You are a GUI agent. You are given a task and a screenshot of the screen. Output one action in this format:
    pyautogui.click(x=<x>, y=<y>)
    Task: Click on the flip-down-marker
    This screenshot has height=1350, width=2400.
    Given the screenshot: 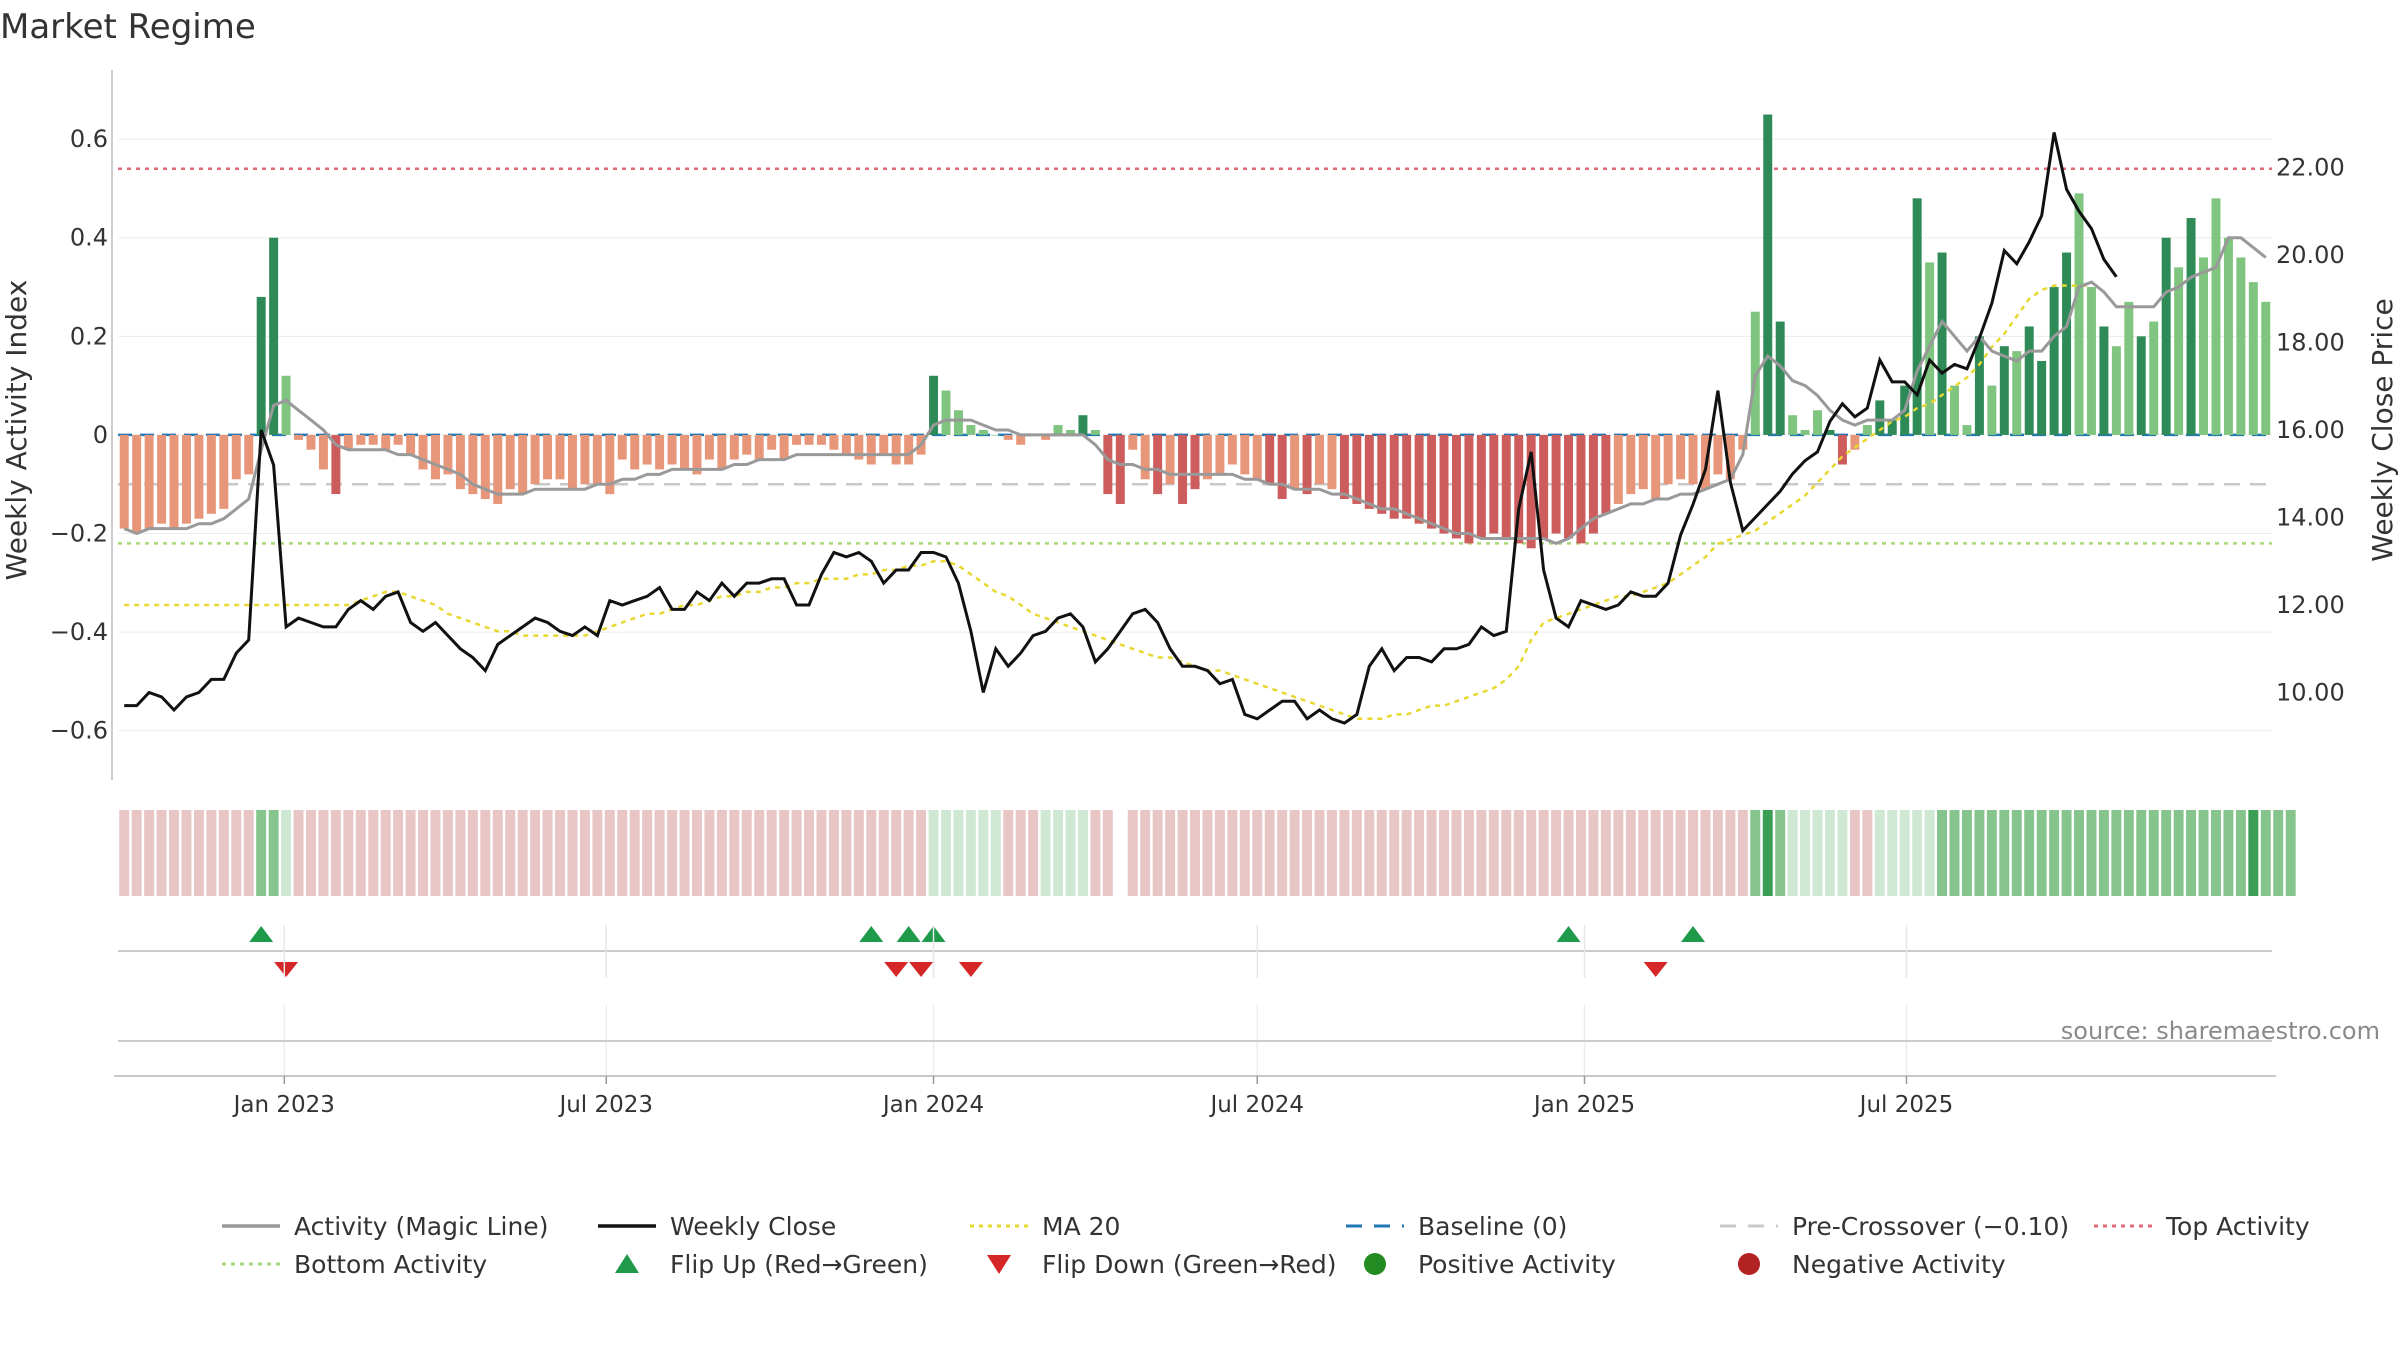 What is the action you would take?
    pyautogui.click(x=1655, y=969)
    